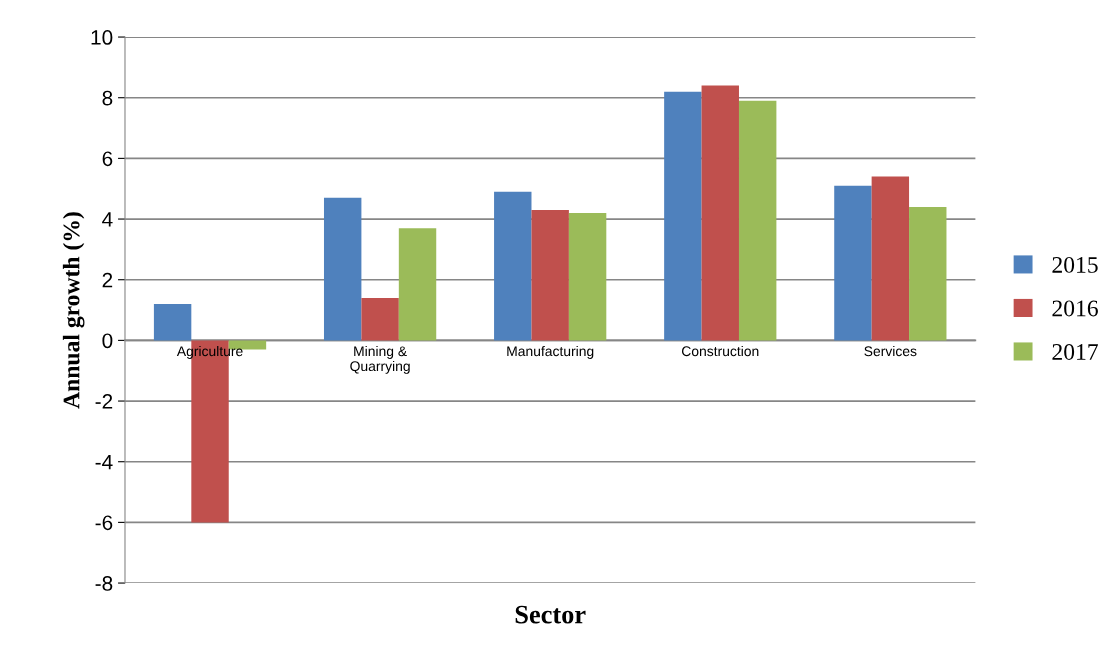  Describe the element at coordinates (550, 352) in the screenshot. I see `x-tick-label: Manufacturing` at that location.